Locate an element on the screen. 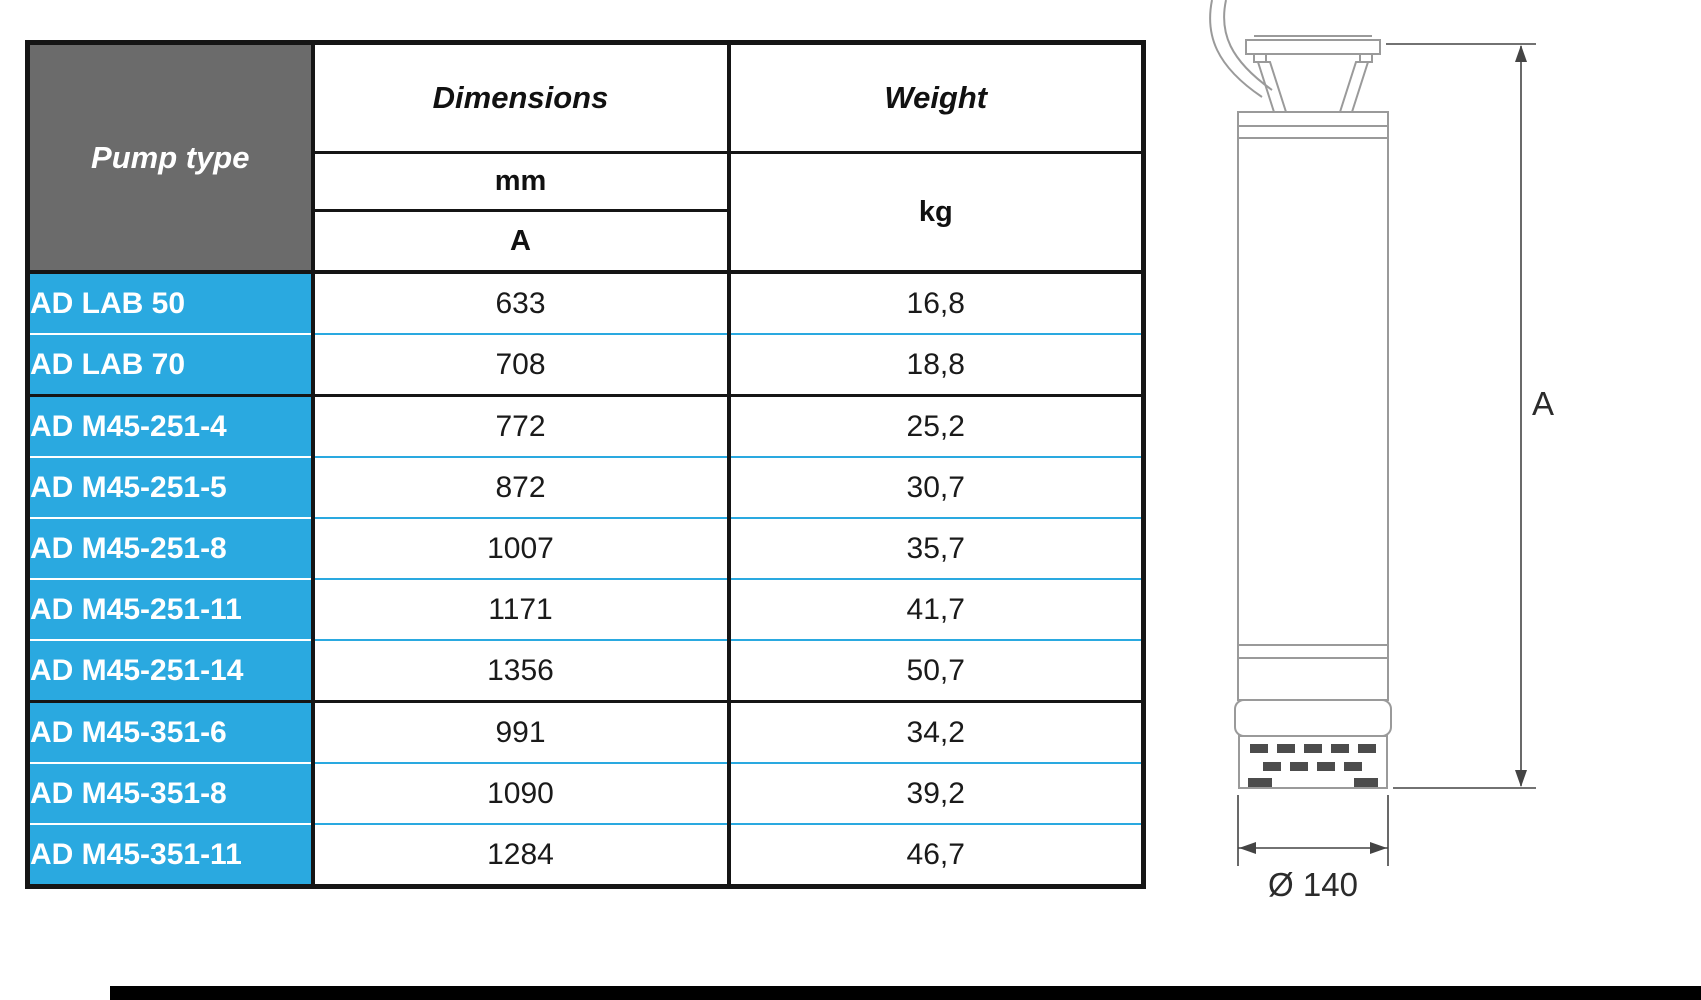 The image size is (1701, 1000). table-row: AD M45-251-4 772 25,2 is located at coordinates (585, 426).